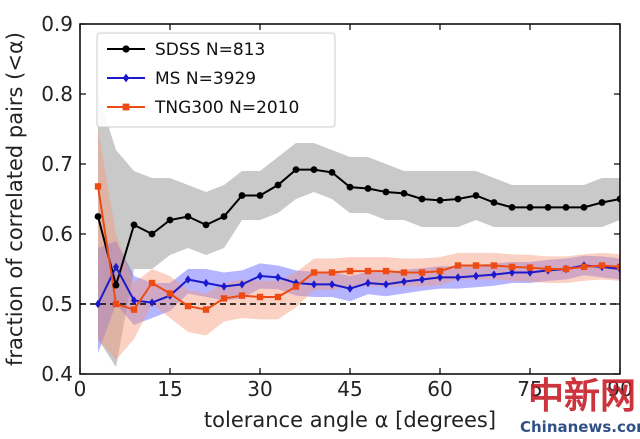 The width and height of the screenshot is (640, 439). I want to click on legend-label-sdss-n-813: SDSS N=813, so click(210, 50).